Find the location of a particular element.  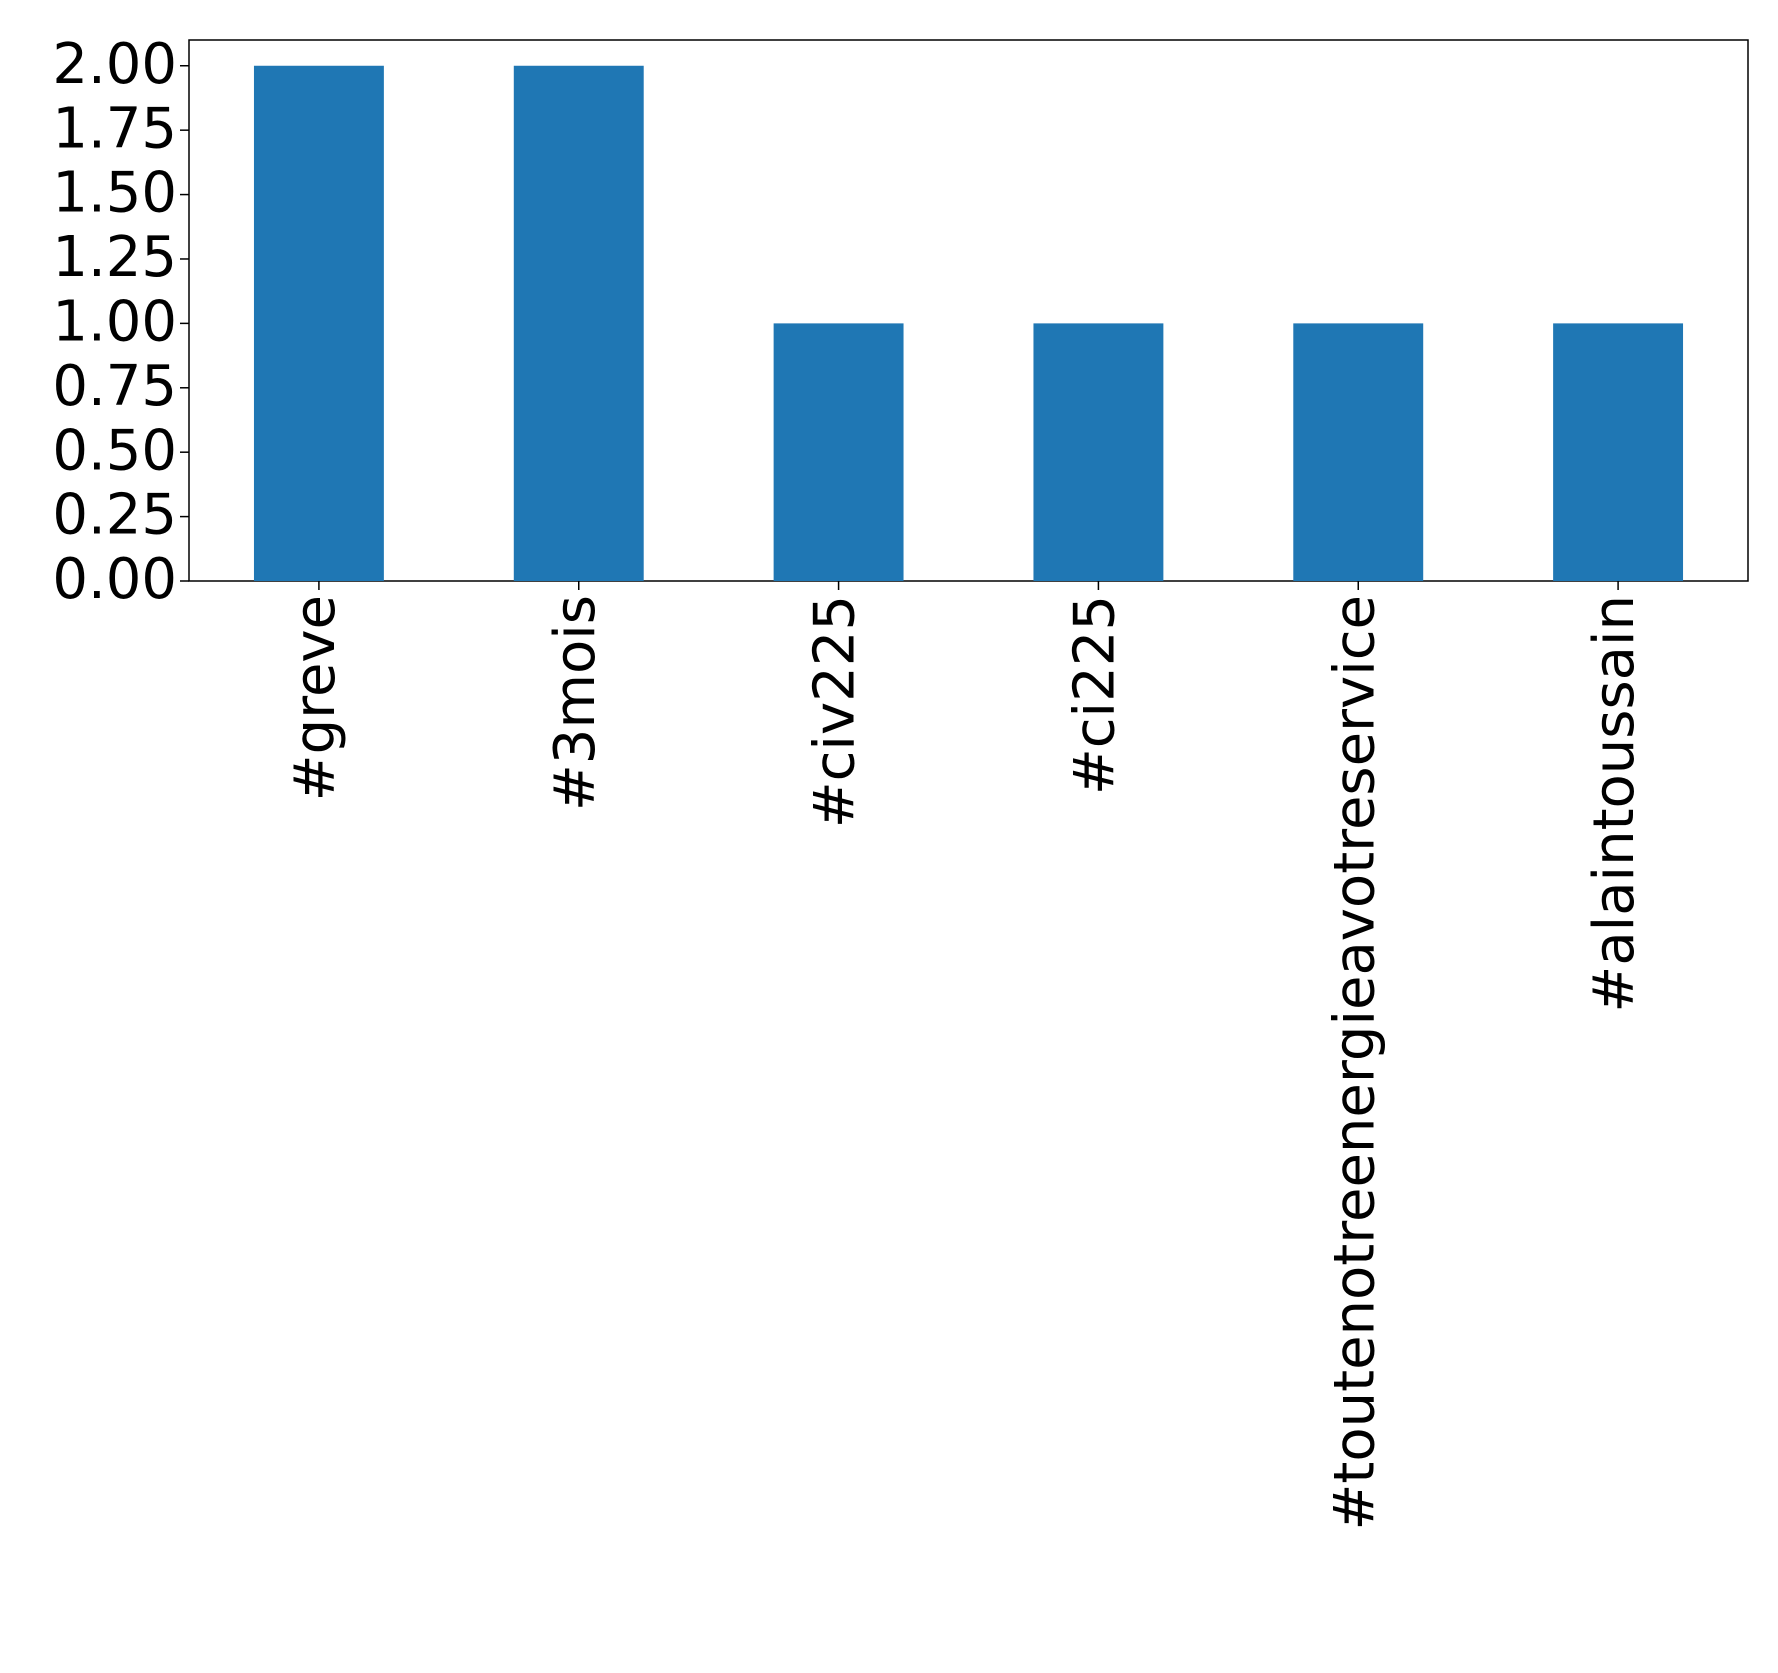

y-tick-label: 1.25 is located at coordinates (114, 257).